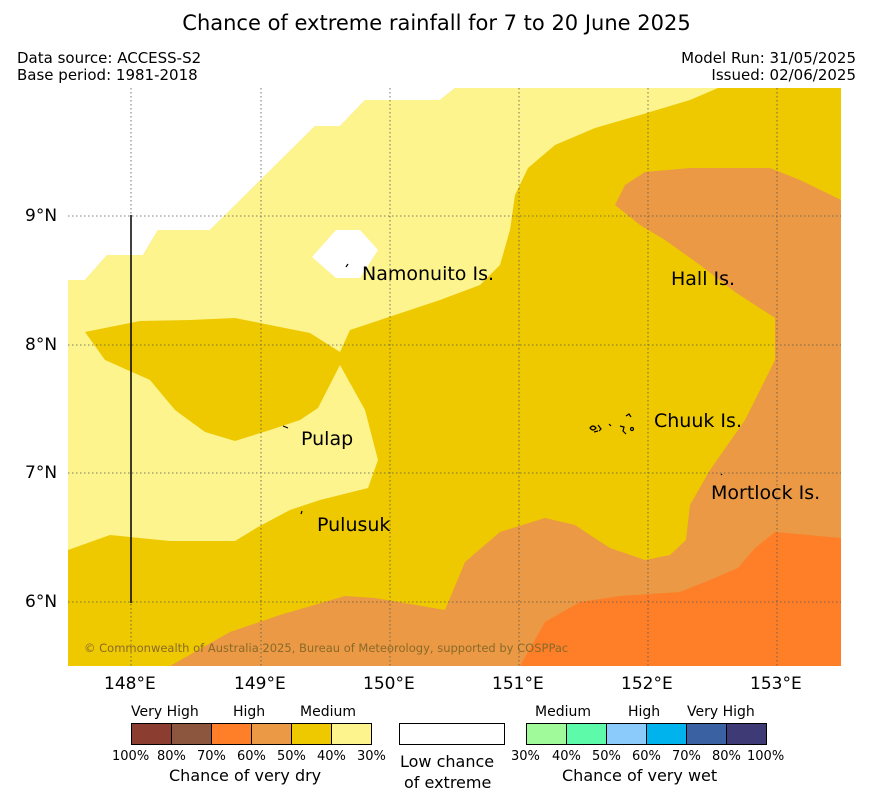  What do you see at coordinates (249, 712) in the screenshot?
I see `legend-dry-high: High` at bounding box center [249, 712].